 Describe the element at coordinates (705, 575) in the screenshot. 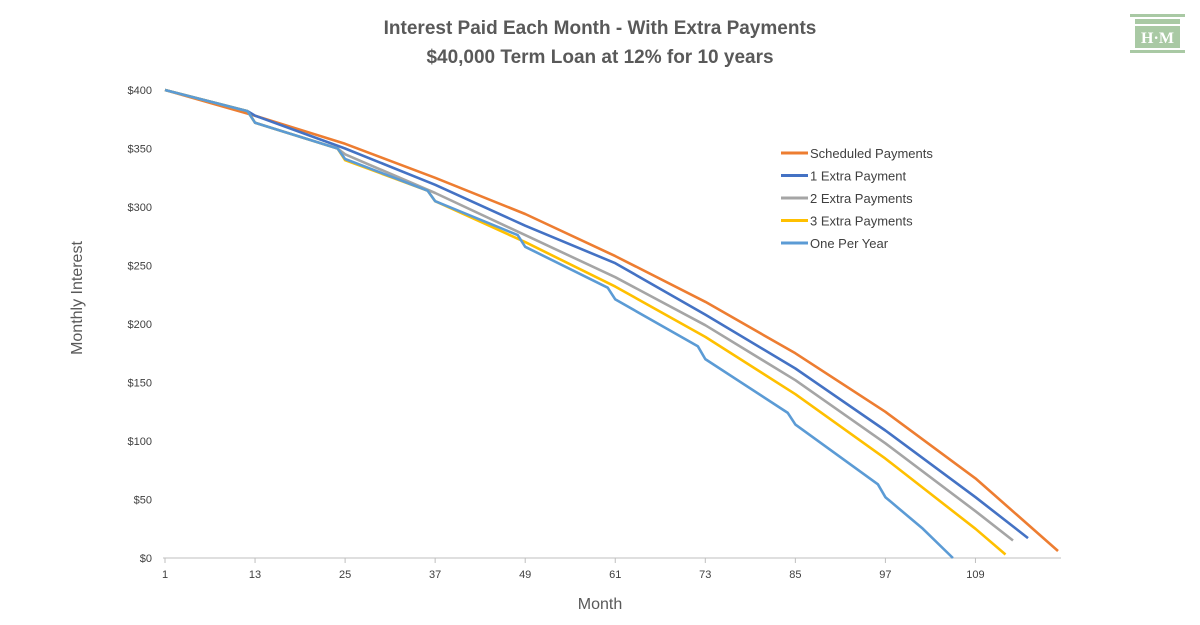

I see `x-tick-label: 73` at that location.